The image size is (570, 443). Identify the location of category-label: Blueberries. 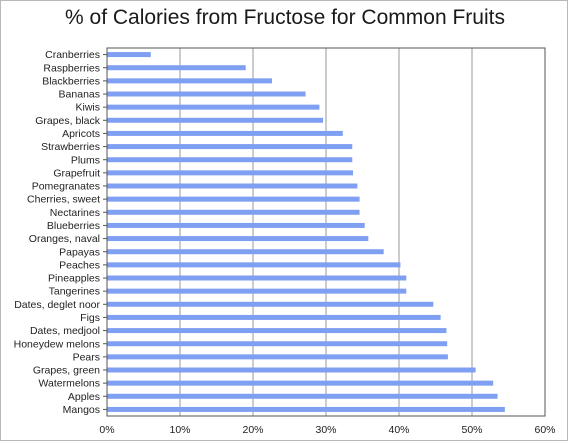
(73, 226).